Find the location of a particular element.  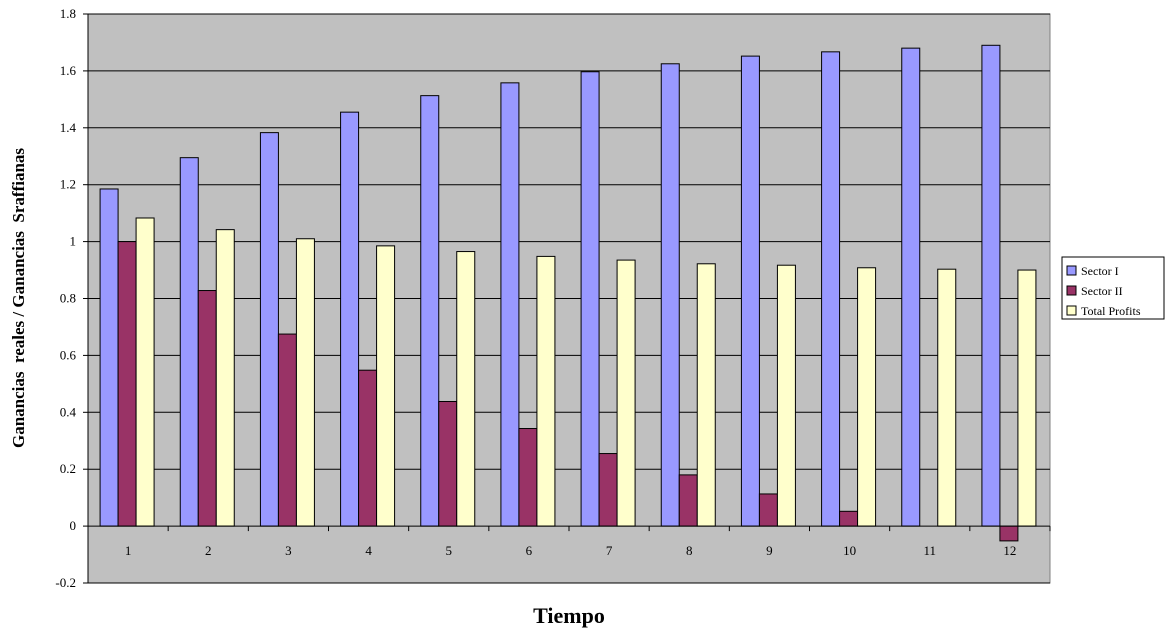

y-axis-title: Ganancias reales / Ganancias Sraffianas is located at coordinates (18, 298).